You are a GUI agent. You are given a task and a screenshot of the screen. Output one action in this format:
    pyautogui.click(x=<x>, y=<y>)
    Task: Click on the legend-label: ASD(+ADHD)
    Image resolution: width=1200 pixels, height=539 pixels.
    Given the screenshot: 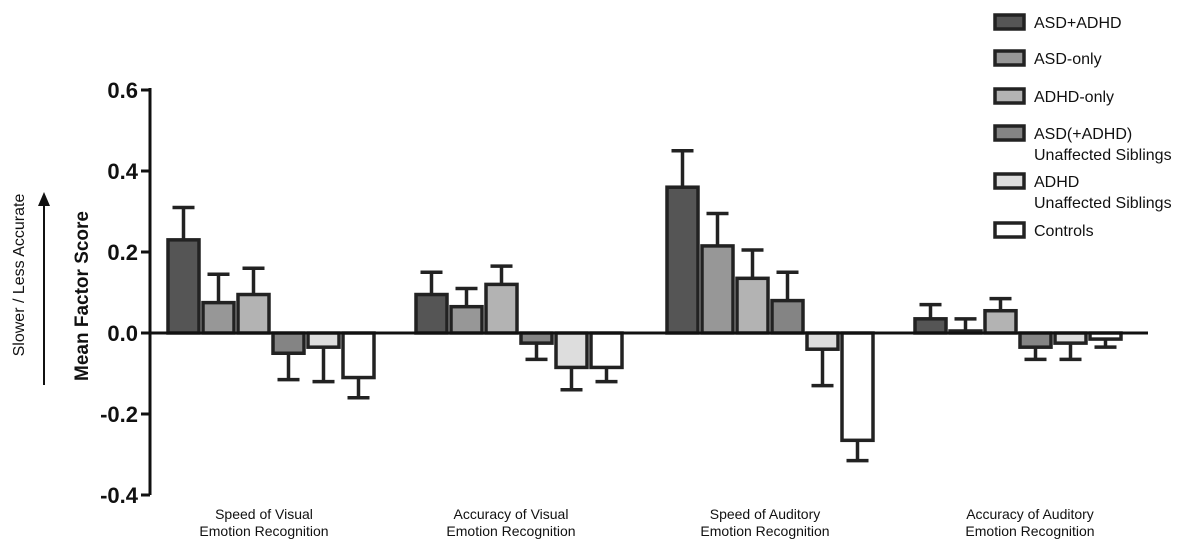 What is the action you would take?
    pyautogui.click(x=1083, y=134)
    